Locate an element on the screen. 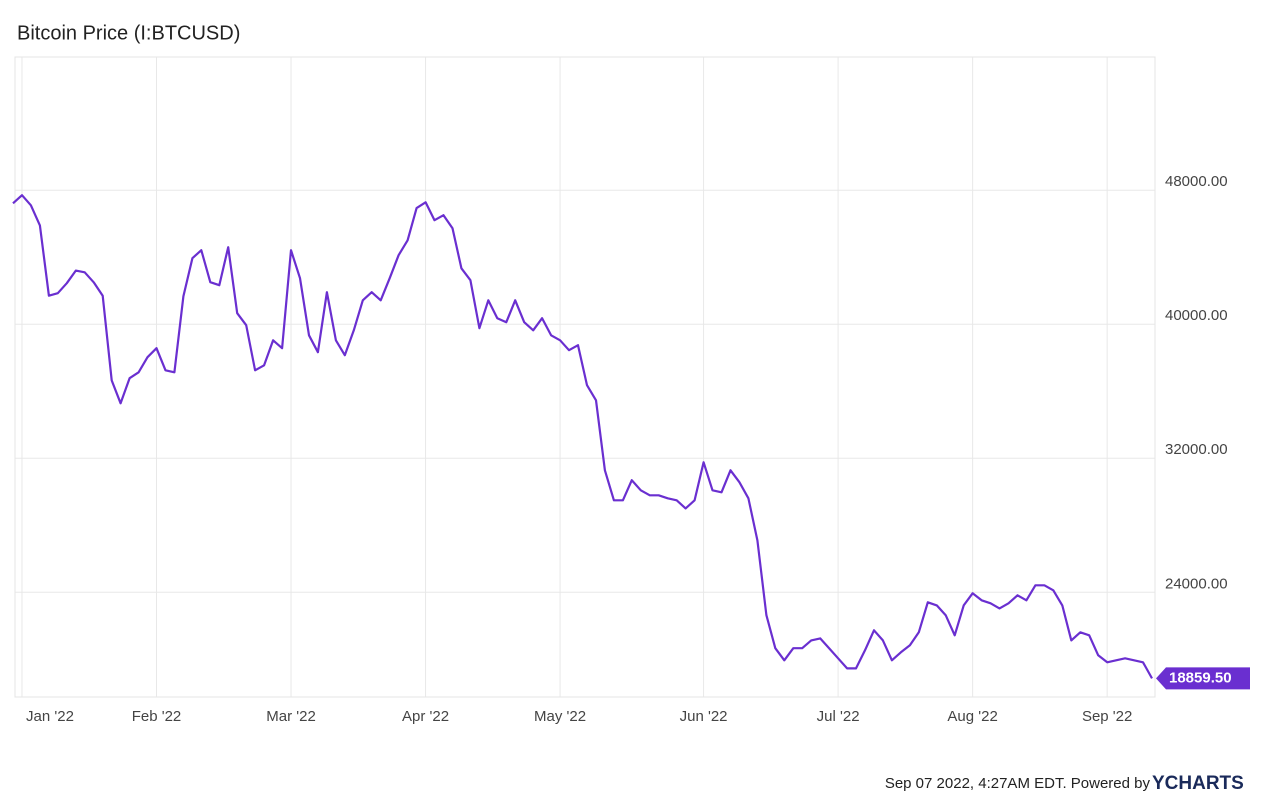  x-tick-label: Jul '22 is located at coordinates (838, 716).